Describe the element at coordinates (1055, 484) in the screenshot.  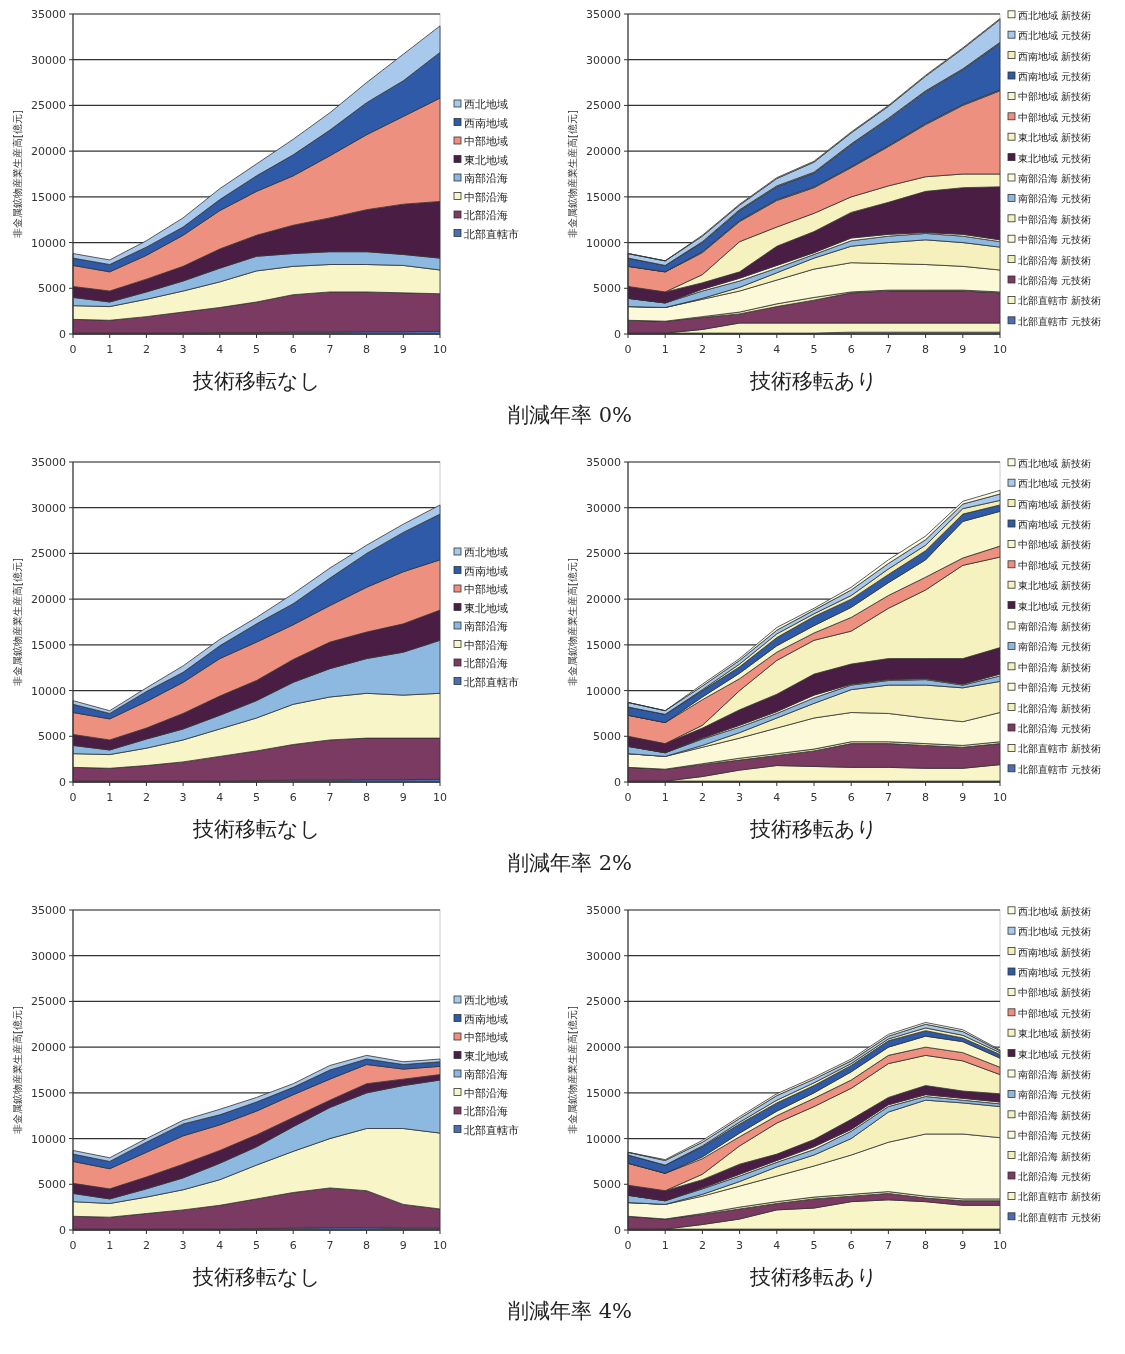
I see `legend-label: 西北地域 元技術` at that location.